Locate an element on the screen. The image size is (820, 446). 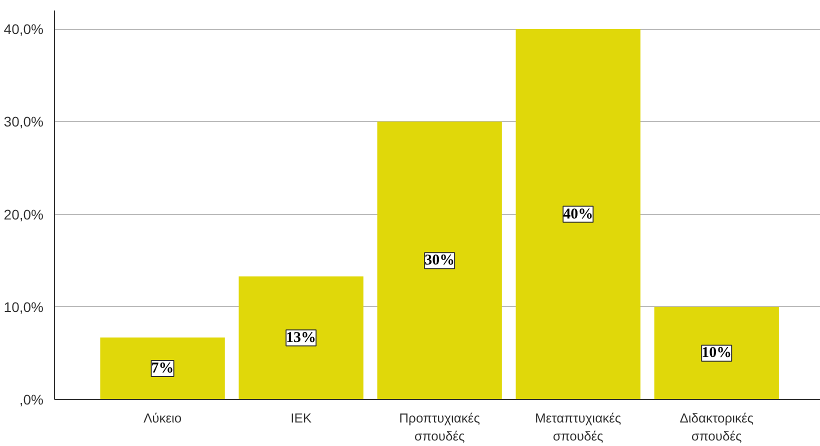
y-tick-label: 20,0% is located at coordinates (24, 214).